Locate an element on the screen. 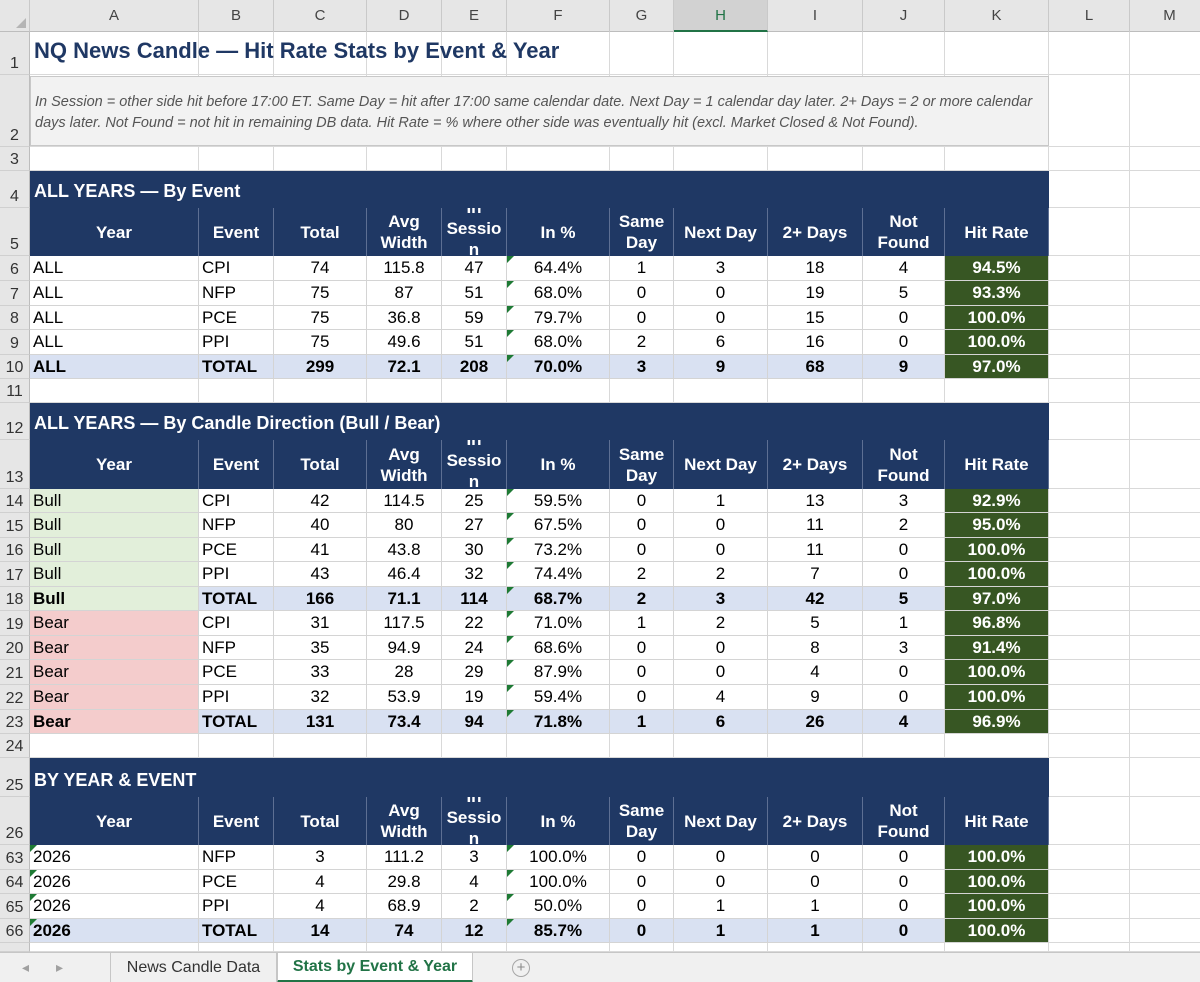 The image size is (1200, 982). column-header-l: L is located at coordinates (1089, 16).